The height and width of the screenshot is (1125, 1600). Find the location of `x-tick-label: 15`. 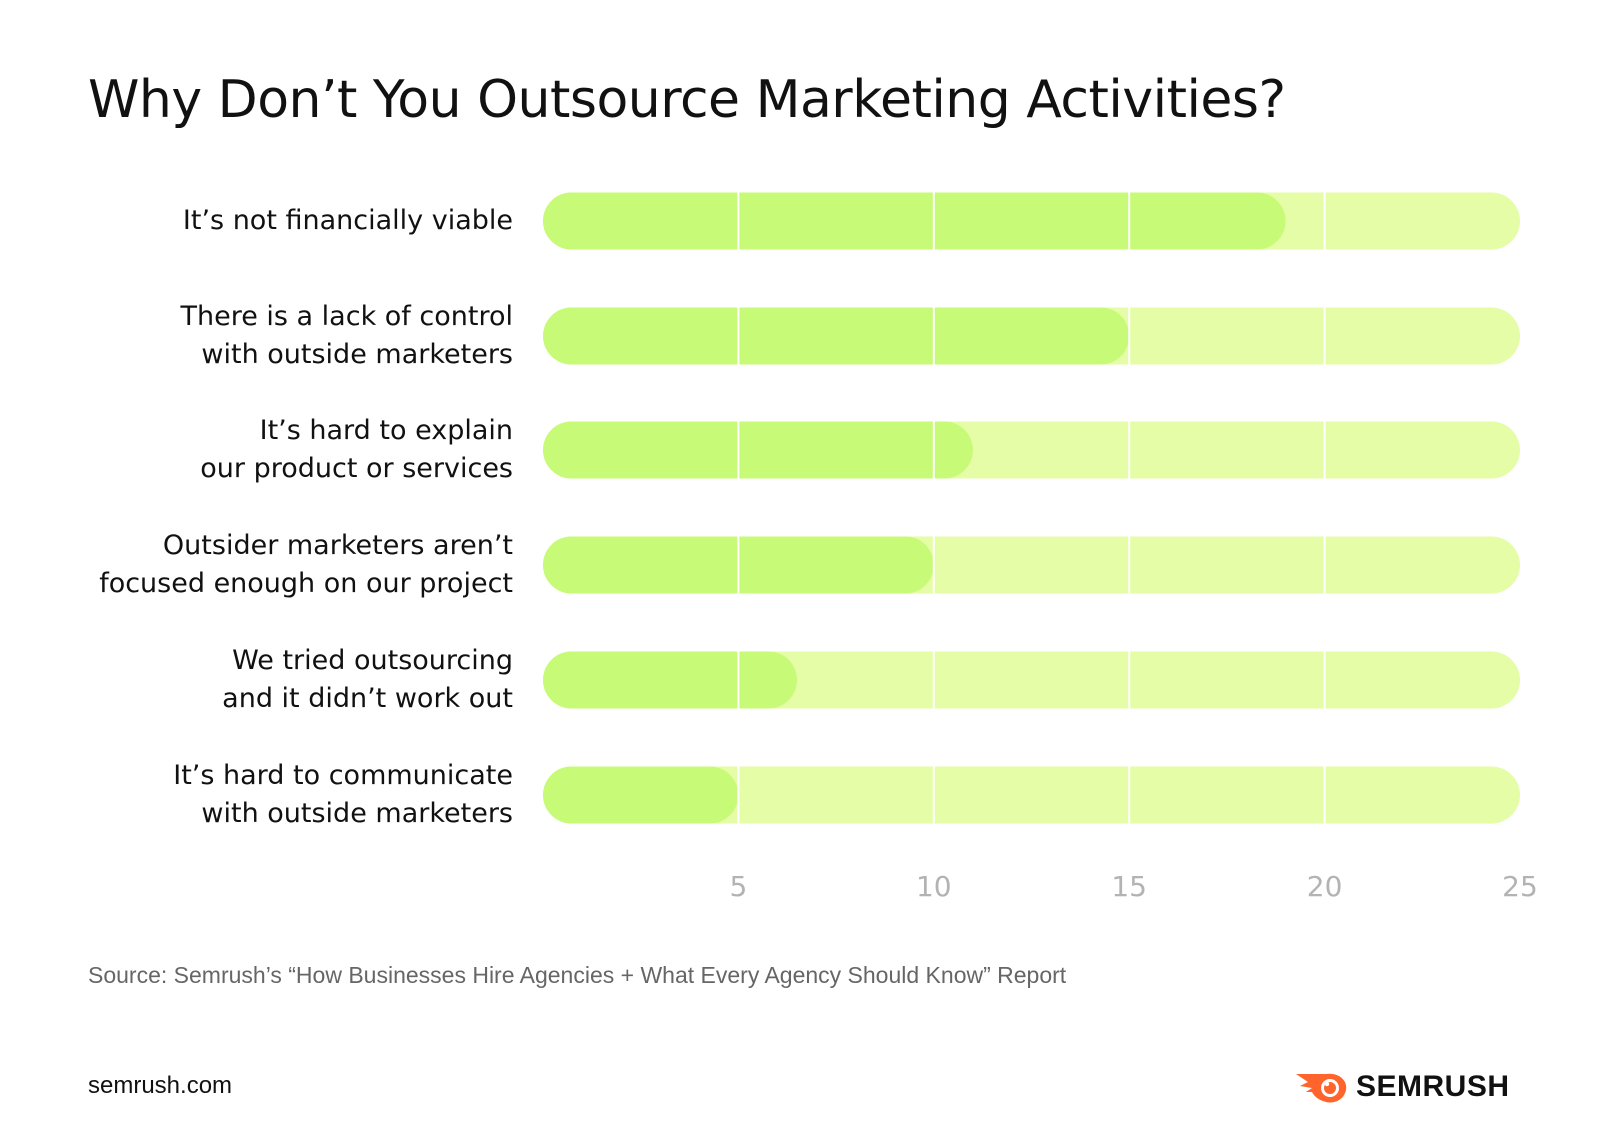

x-tick-label: 15 is located at coordinates (1129, 886).